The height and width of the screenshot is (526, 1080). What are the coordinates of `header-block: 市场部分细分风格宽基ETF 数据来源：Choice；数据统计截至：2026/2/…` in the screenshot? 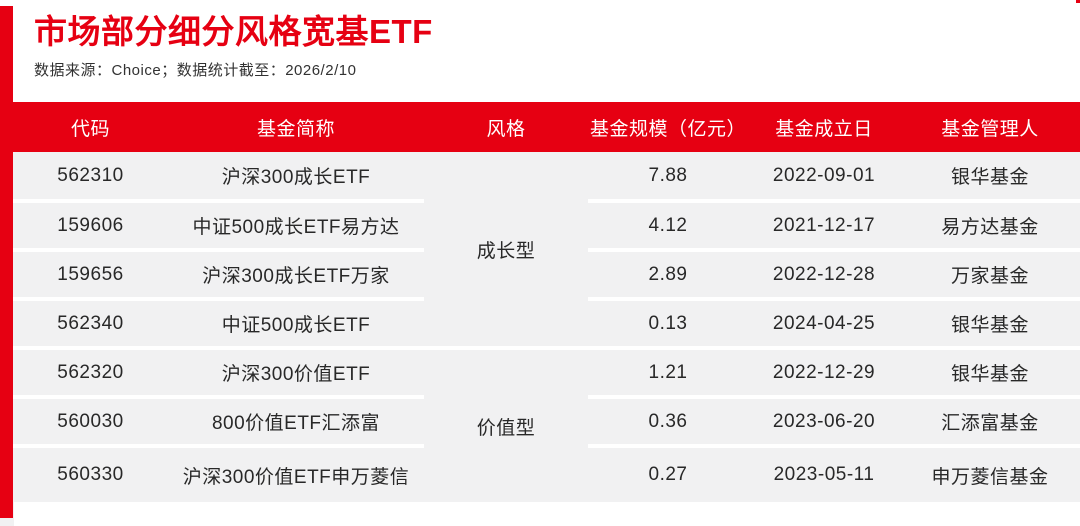 It's located at (233, 45).